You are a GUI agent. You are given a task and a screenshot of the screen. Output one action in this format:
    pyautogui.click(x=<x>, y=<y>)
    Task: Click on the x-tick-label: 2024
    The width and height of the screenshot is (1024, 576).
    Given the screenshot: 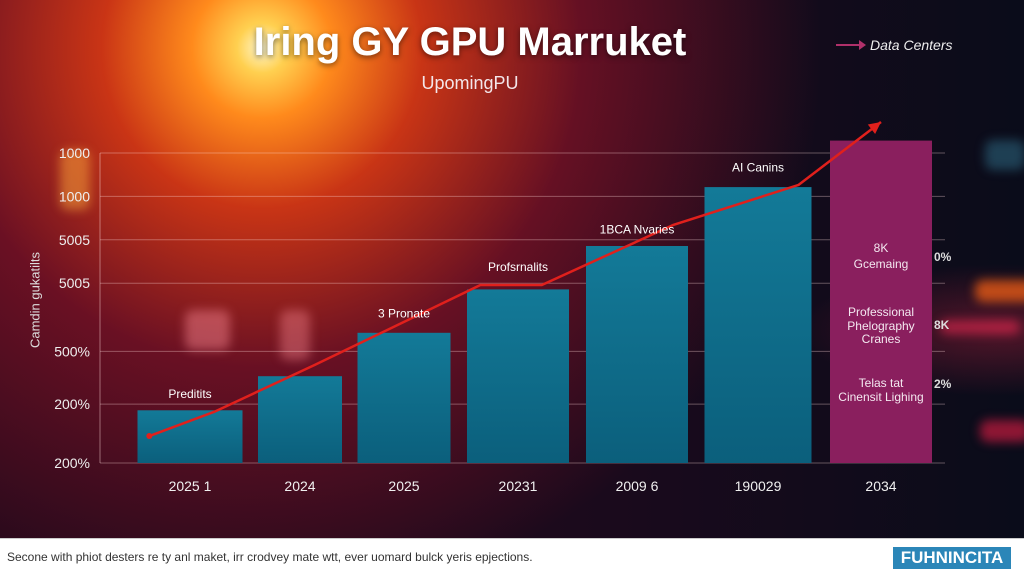 What is the action you would take?
    pyautogui.click(x=299, y=486)
    